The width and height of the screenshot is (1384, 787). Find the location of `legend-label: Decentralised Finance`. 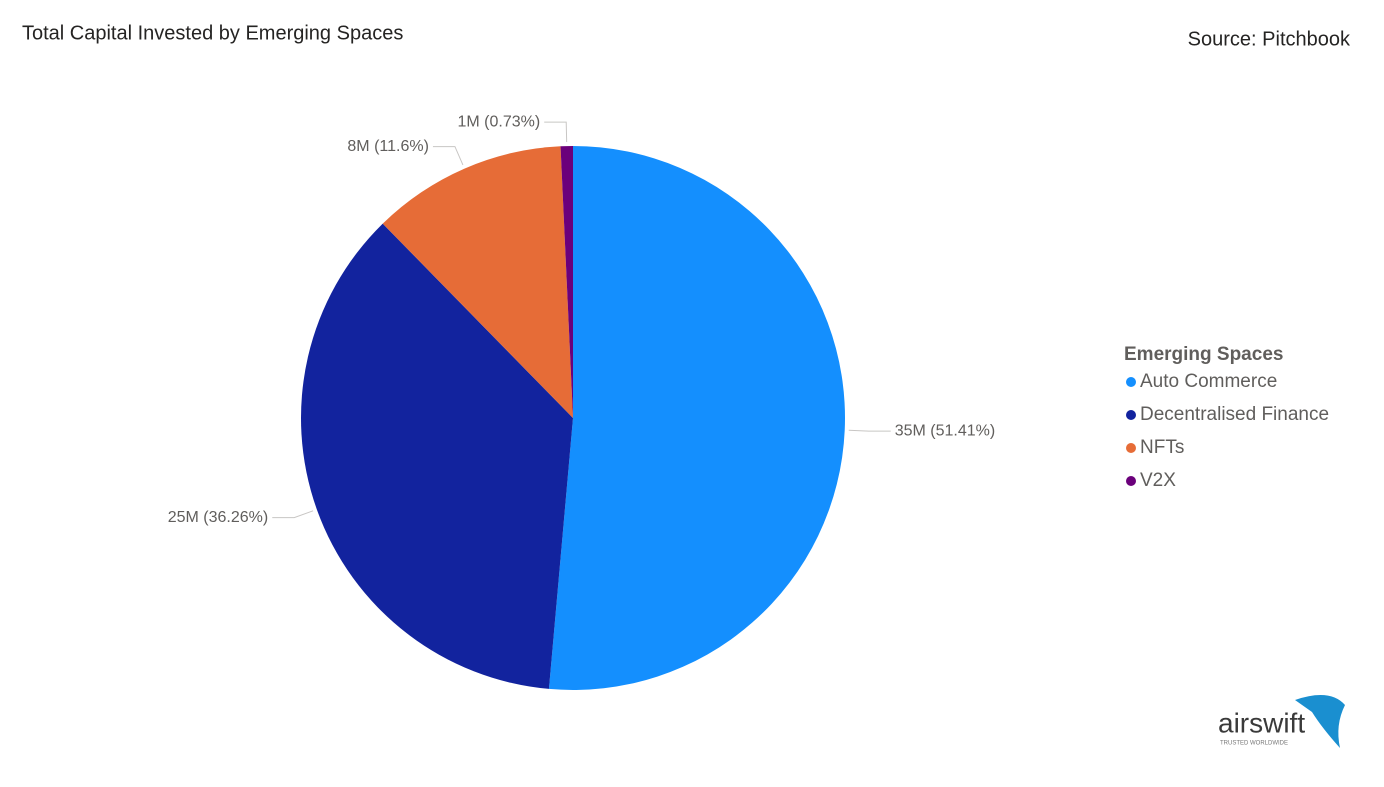

legend-label: Decentralised Finance is located at coordinates (1234, 414).